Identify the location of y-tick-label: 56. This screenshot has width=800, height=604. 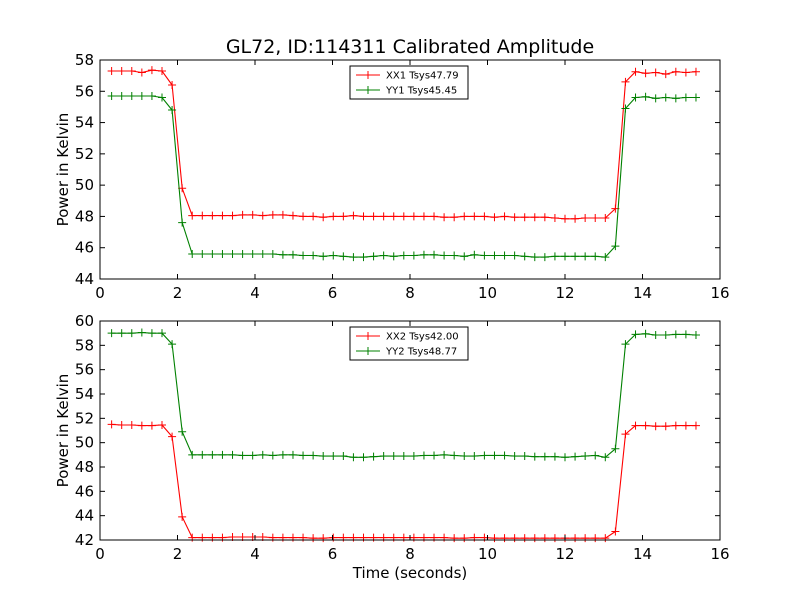
(84, 370).